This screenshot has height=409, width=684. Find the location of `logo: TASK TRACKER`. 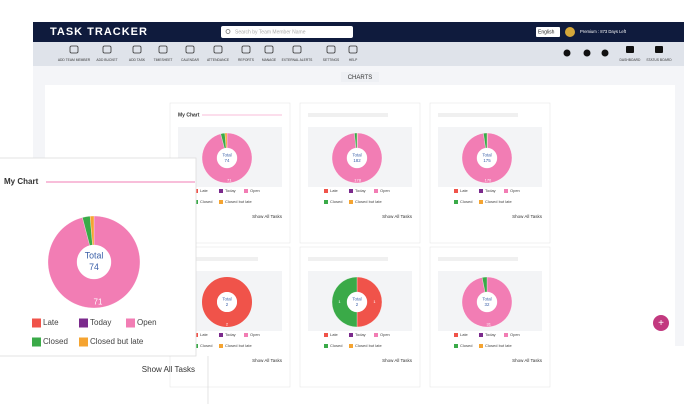

logo: TASK TRACKER is located at coordinates (99, 32).